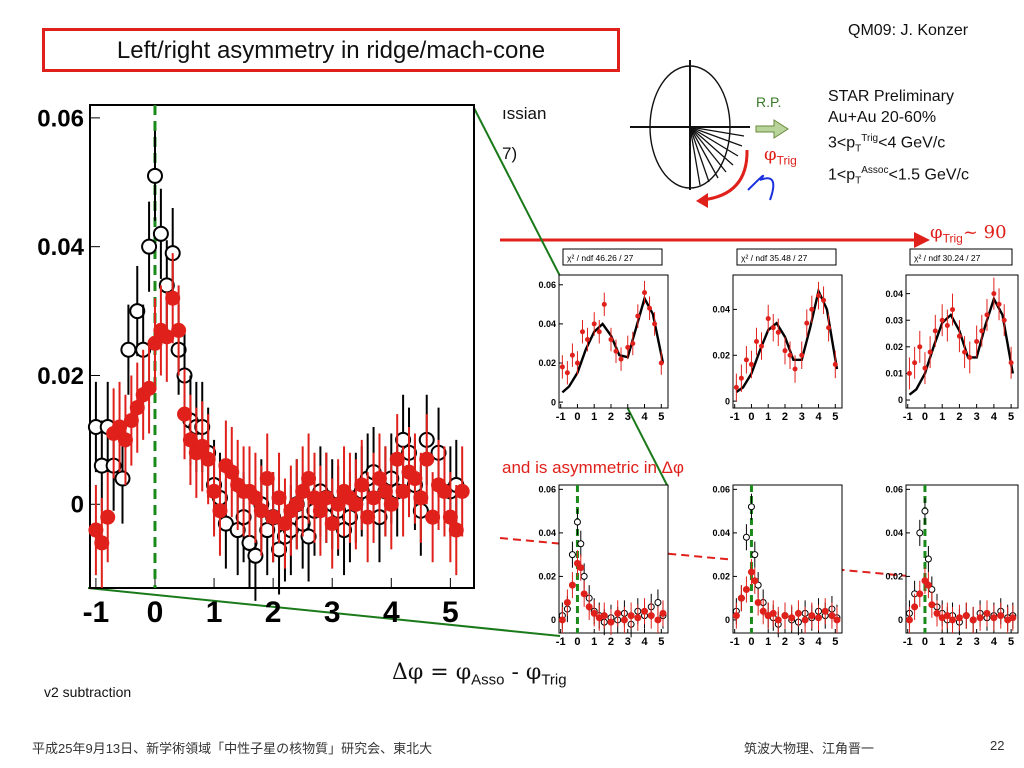 The height and width of the screenshot is (768, 1024). I want to click on diagram-red-arc, so click(725, 175).